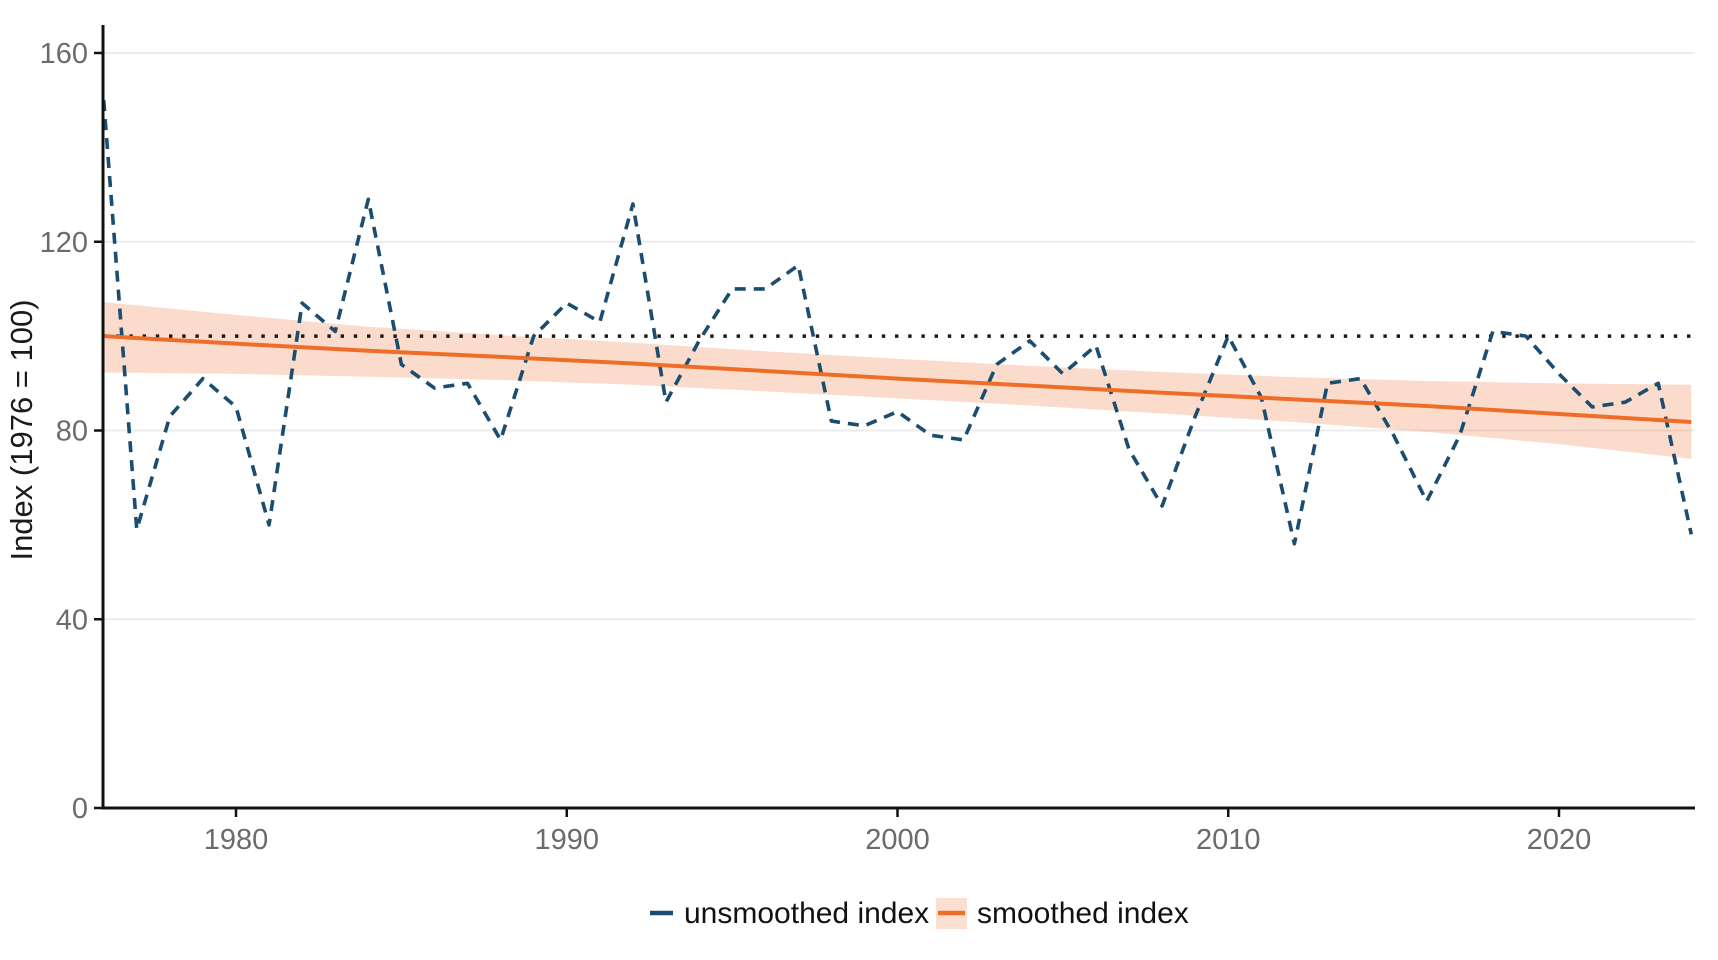  What do you see at coordinates (21, 429) in the screenshot?
I see `y-axis-title: Index (1976 = 100)` at bounding box center [21, 429].